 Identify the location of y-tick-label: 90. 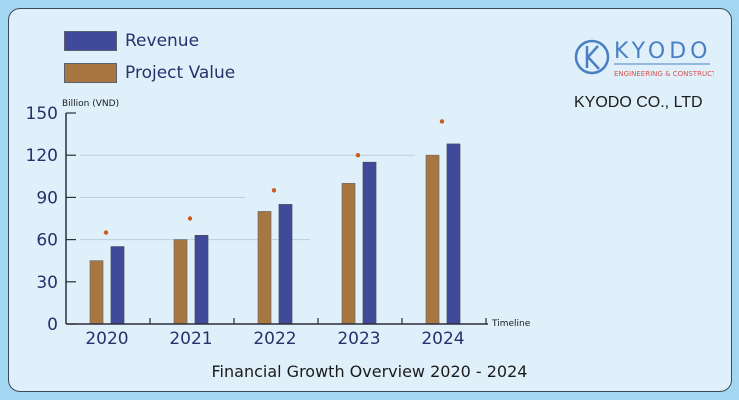
(47, 198).